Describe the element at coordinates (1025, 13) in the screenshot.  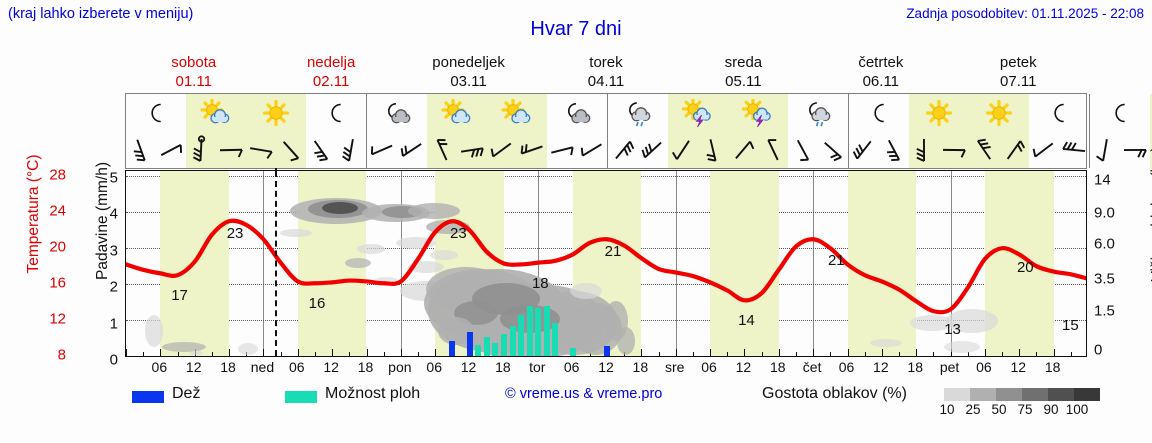
I see `last-update-text: Zadnja posodobitev: 01.11.2025 - 22:08` at that location.